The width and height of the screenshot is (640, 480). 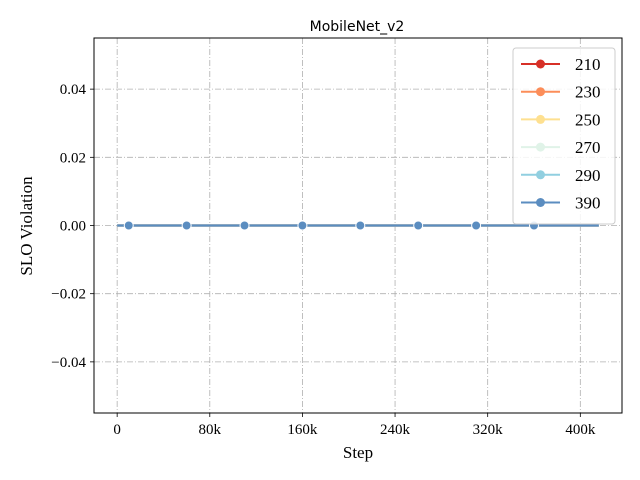 I want to click on y-axis-label: SLO Violation, so click(x=26, y=226).